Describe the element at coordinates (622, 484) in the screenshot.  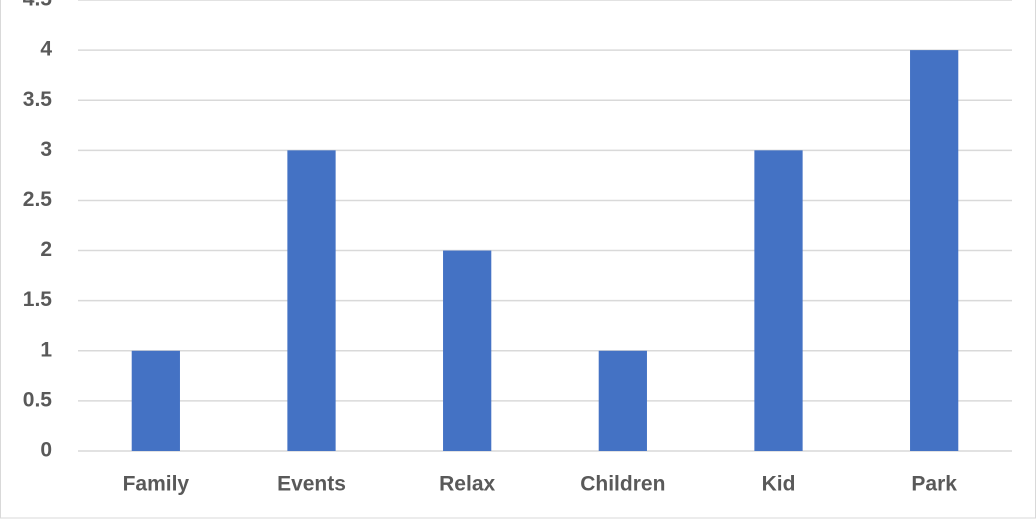
I see `x-tick-label: Children` at that location.